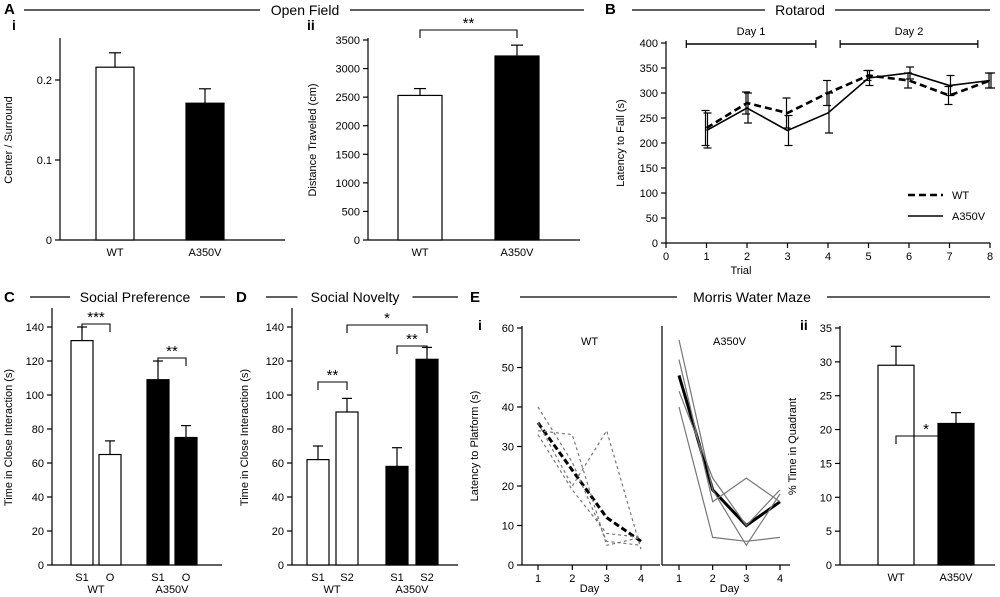 The image size is (1000, 597). What do you see at coordinates (96, 317) in the screenshot?
I see `C-sig-label-0: ***` at bounding box center [96, 317].